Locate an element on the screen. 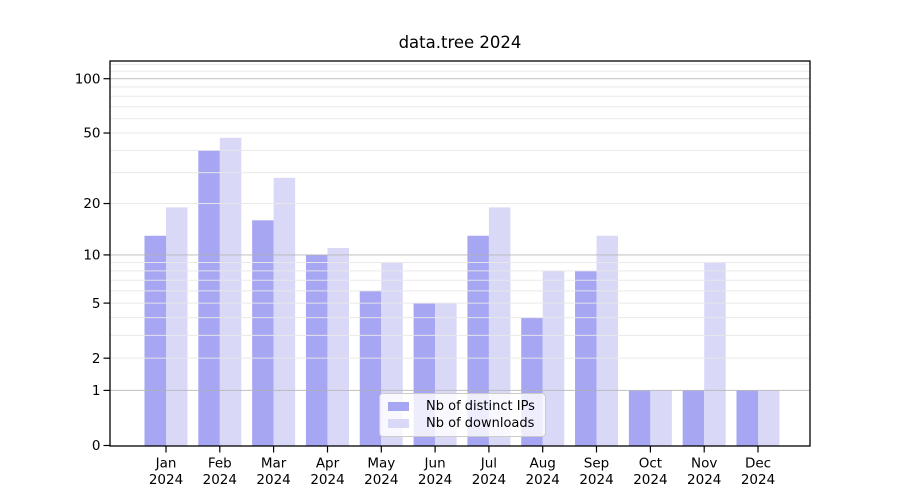  x-tick-label-month: Aug is located at coordinates (543, 464).